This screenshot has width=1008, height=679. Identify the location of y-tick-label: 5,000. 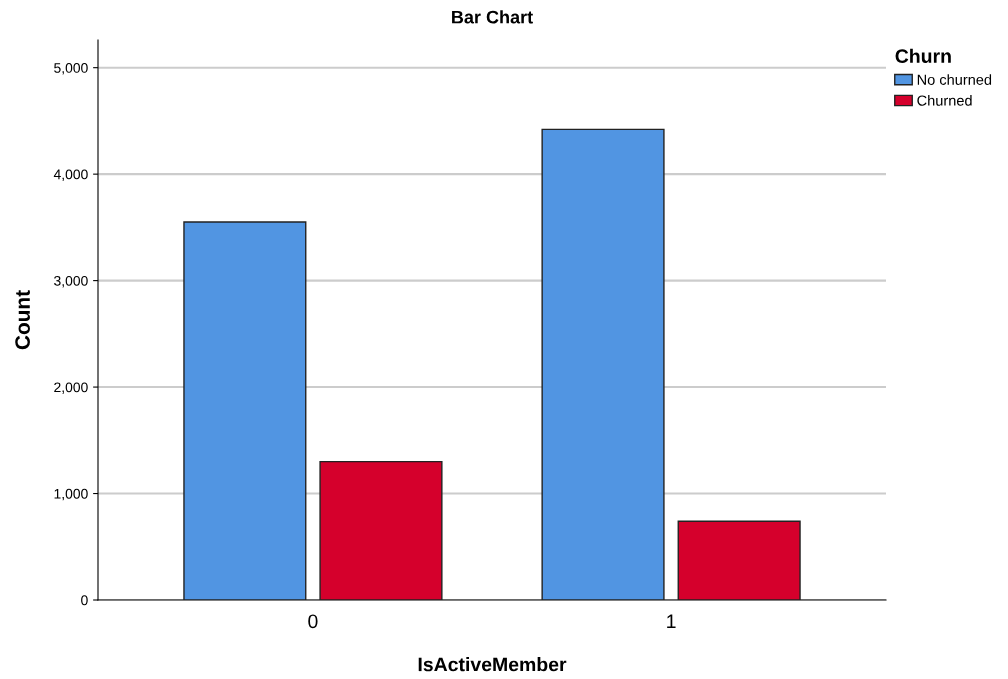
(71, 69).